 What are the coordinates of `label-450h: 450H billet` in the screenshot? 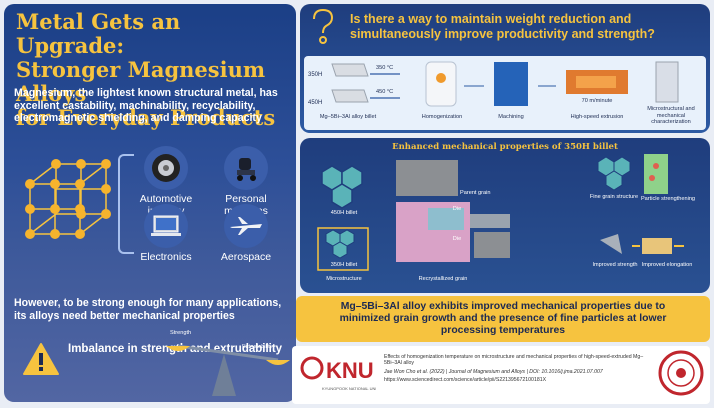 It's located at (344, 213).